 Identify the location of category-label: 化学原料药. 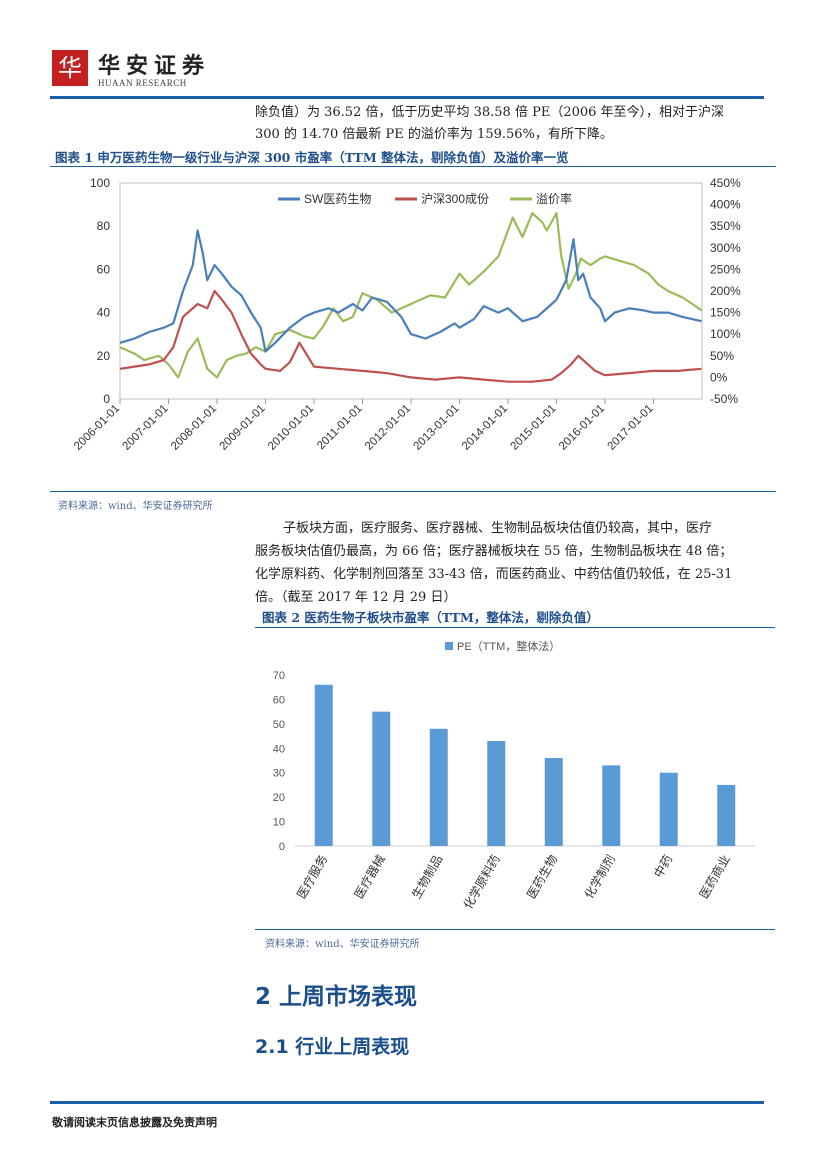
(481, 881).